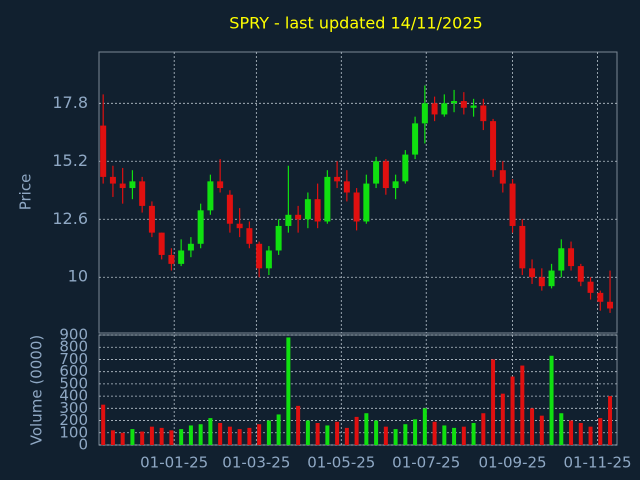 The image size is (640, 480). I want to click on volume-tick-label: 500, so click(73, 383).